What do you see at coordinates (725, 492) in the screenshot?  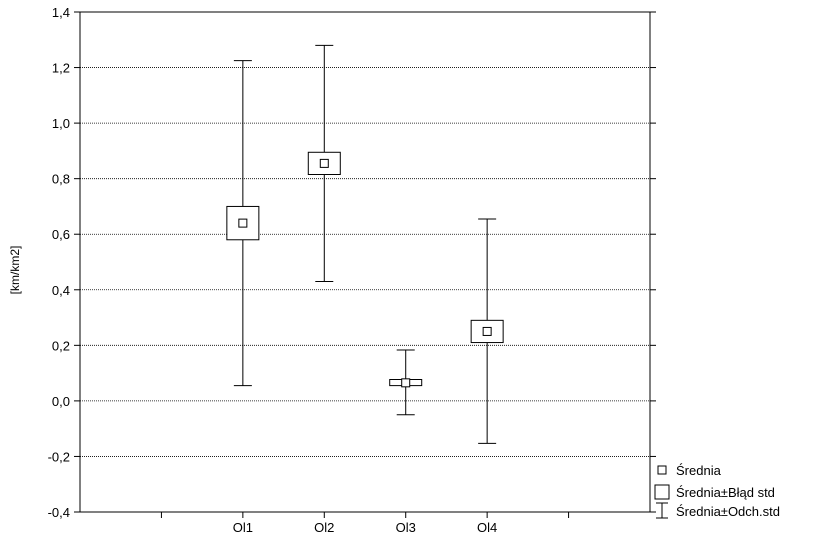 I see `legend-se-label: Średnia±Błąd std` at bounding box center [725, 492].